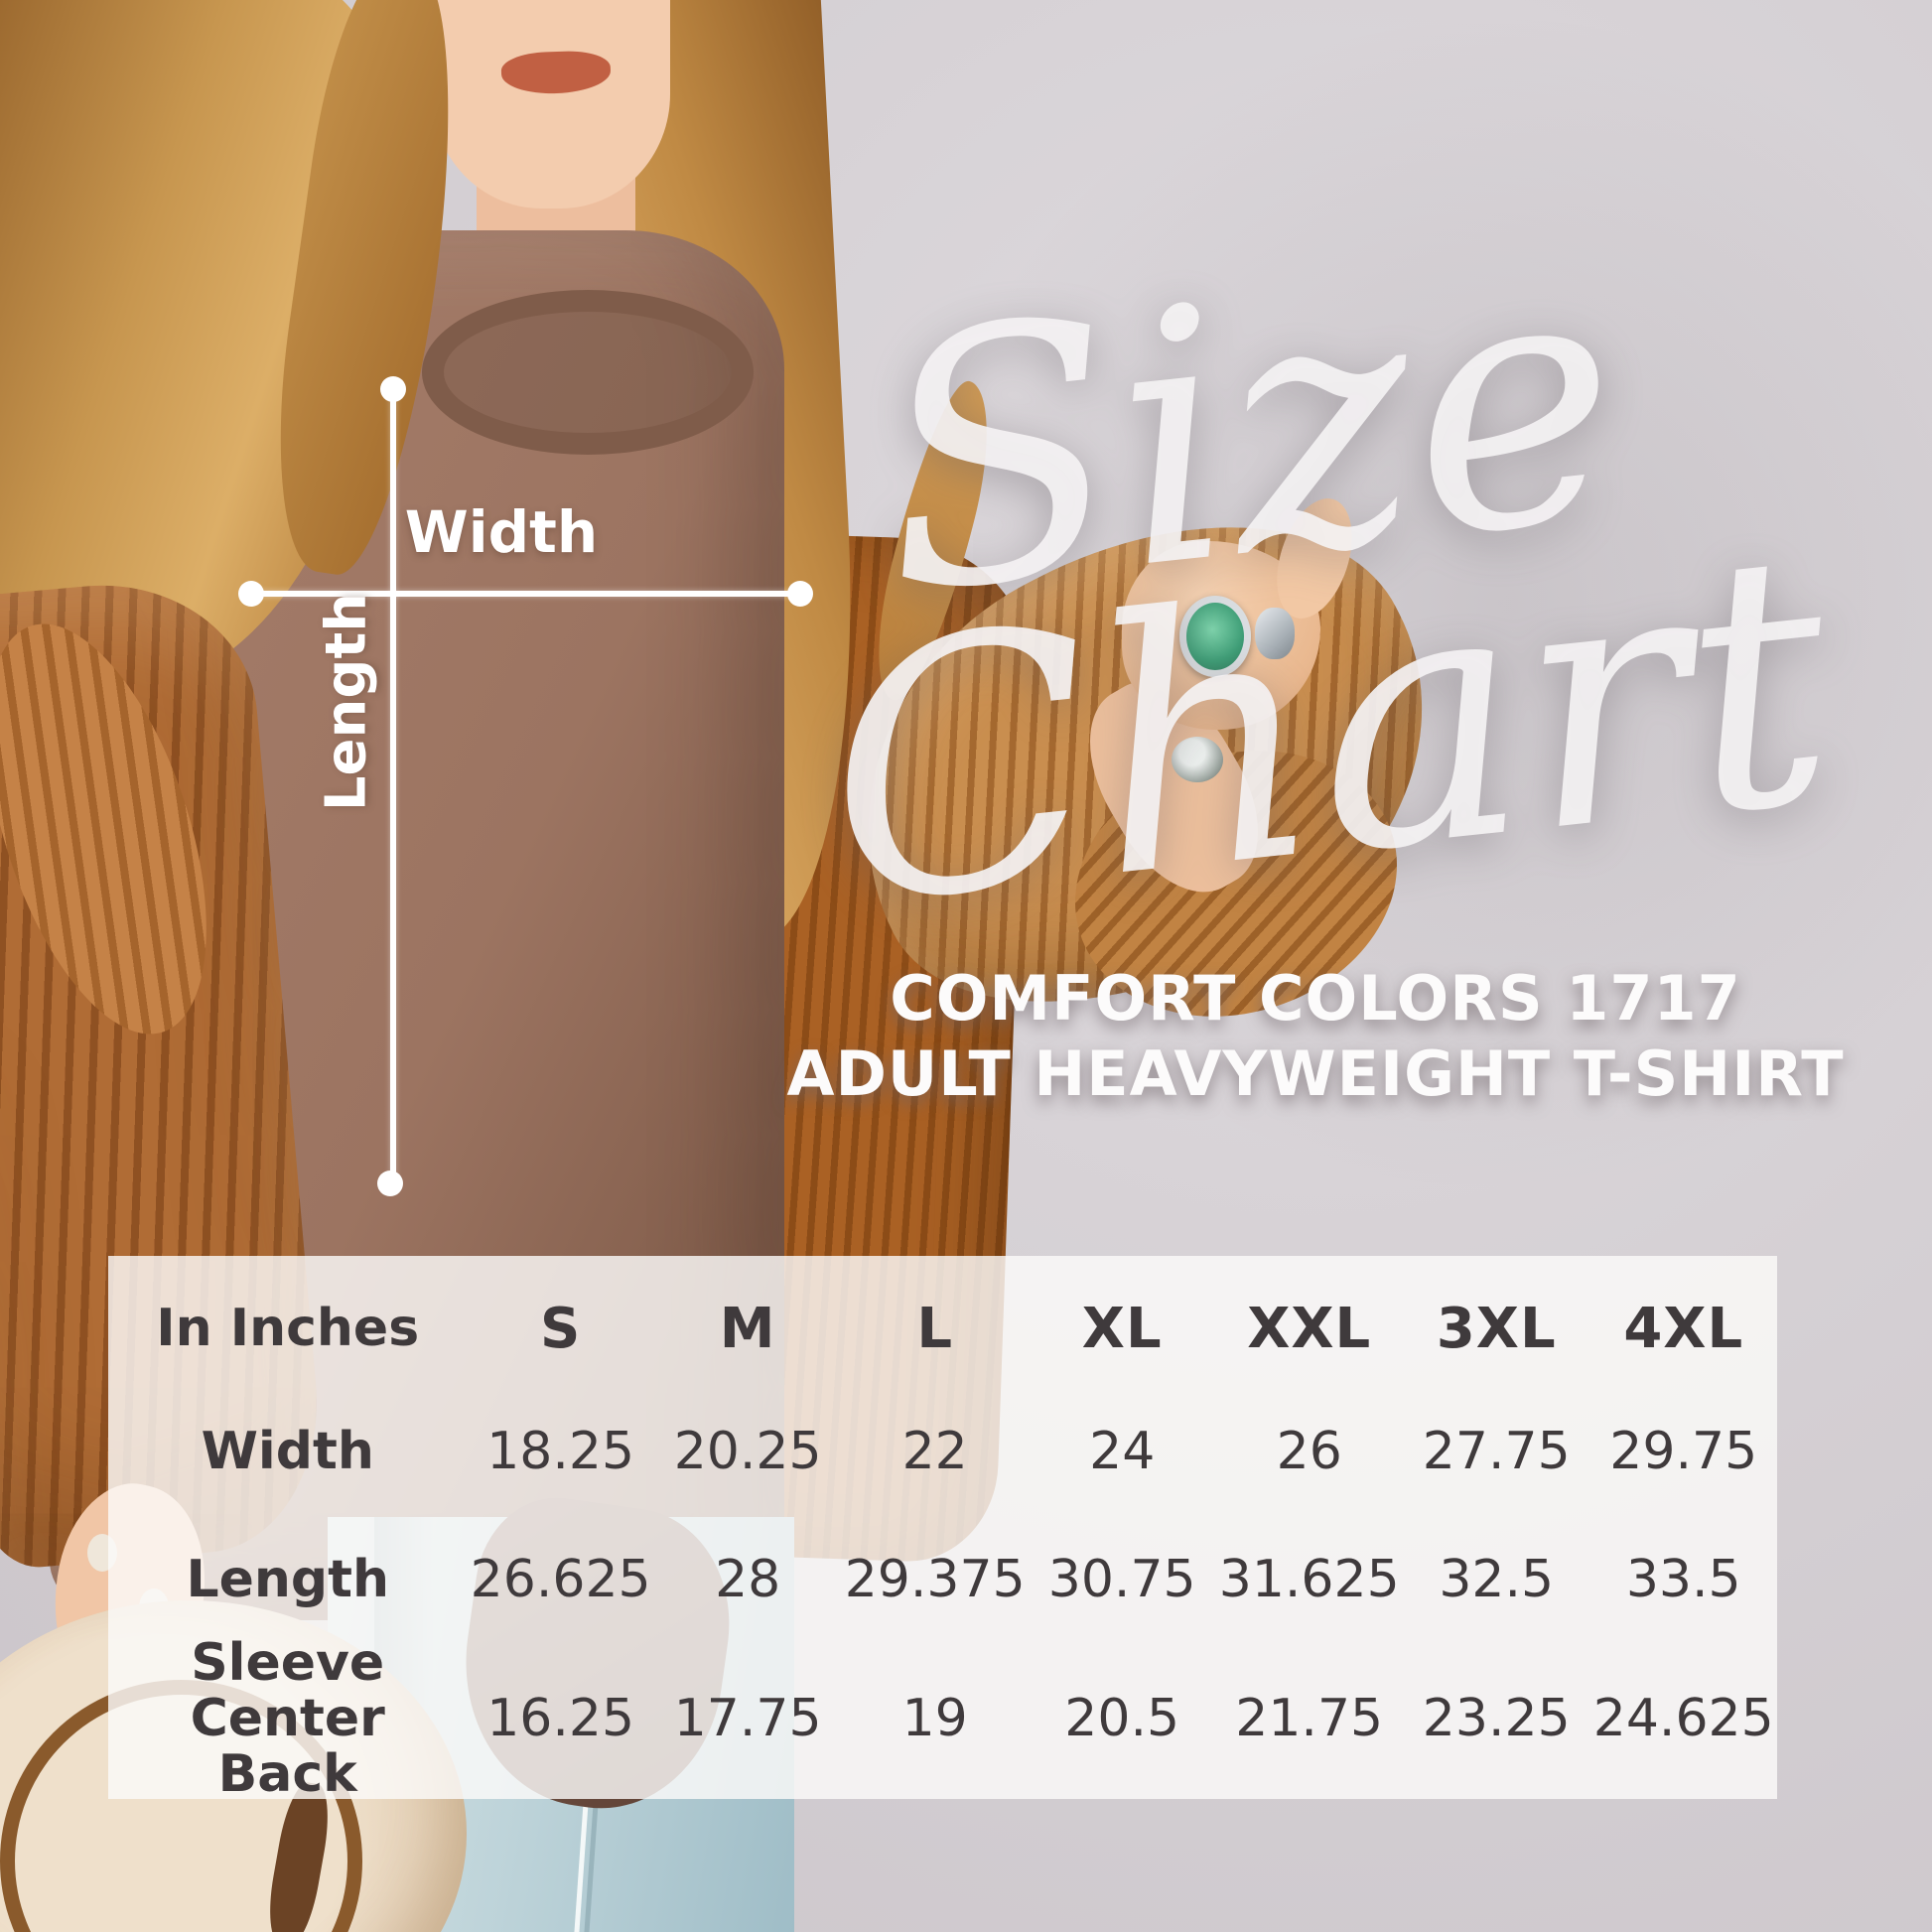  Describe the element at coordinates (1496, 1329) in the screenshot. I see `size-column-header-3xl: 3XL` at that location.